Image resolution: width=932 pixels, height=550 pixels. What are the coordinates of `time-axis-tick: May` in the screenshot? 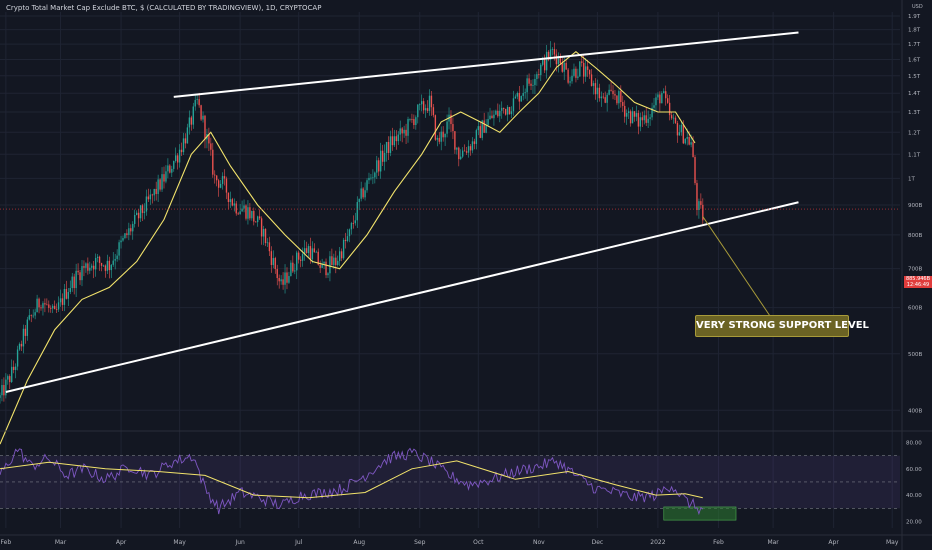 It's located at (179, 542).